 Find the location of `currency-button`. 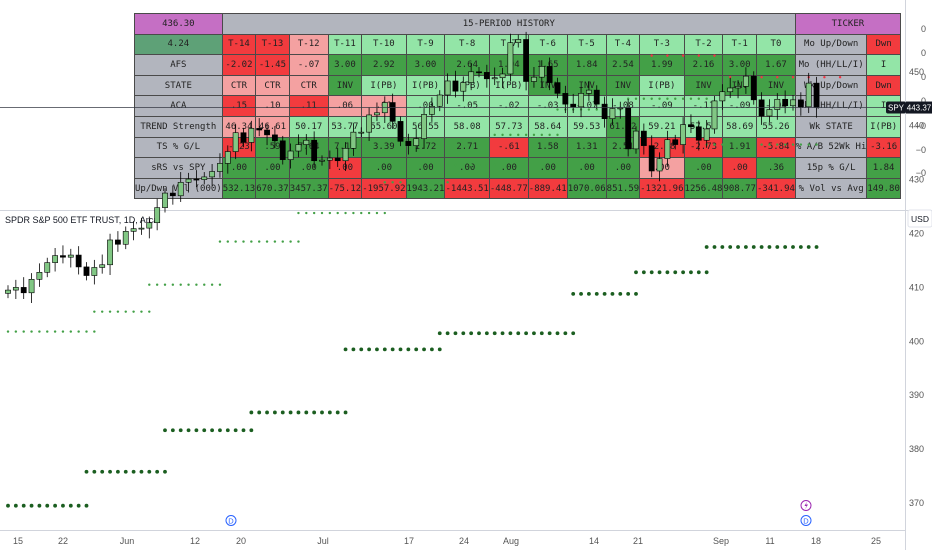

currency-button is located at coordinates (919, 218).